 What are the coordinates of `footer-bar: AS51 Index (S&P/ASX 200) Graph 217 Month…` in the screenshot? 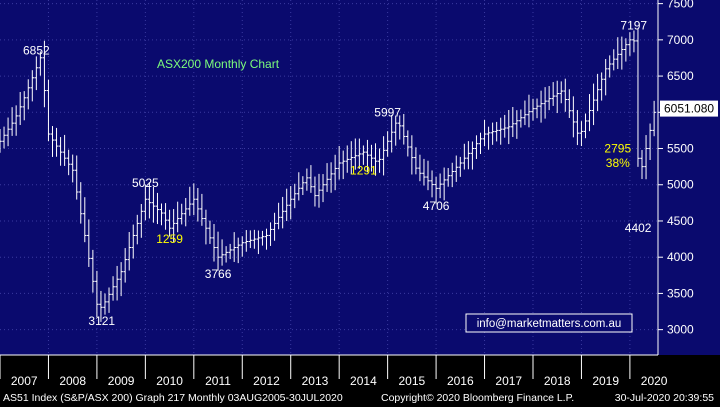 It's located at (360, 398).